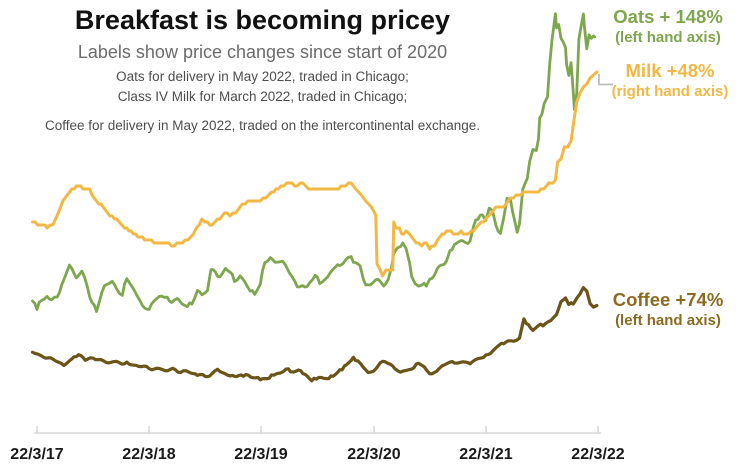 This screenshot has height=470, width=740. I want to click on oats-axis-note: (left hand axis), so click(668, 37).